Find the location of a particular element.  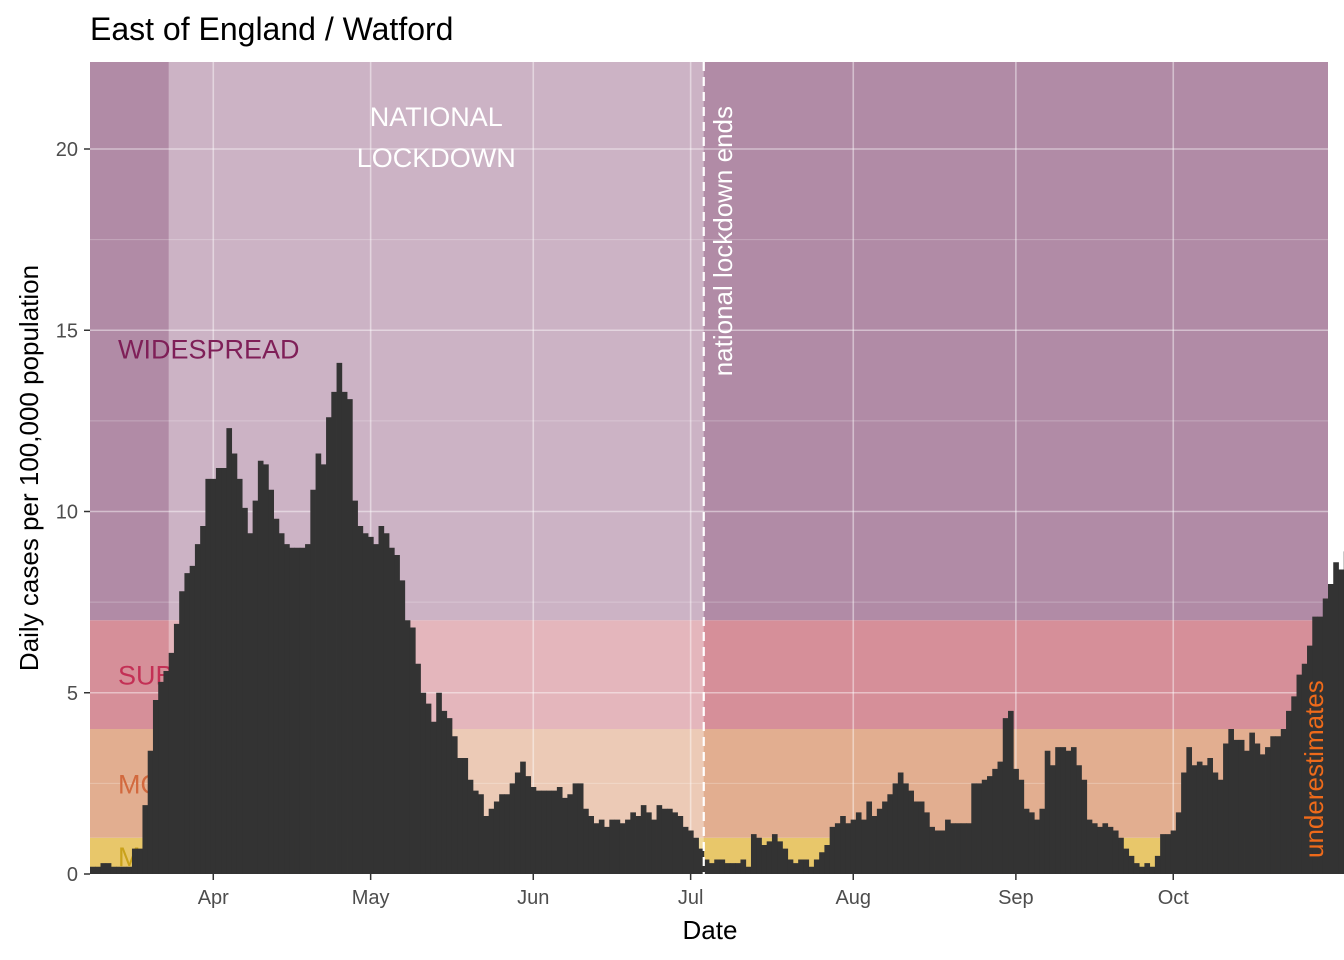

y-tick-label: 20 is located at coordinates (67, 150).